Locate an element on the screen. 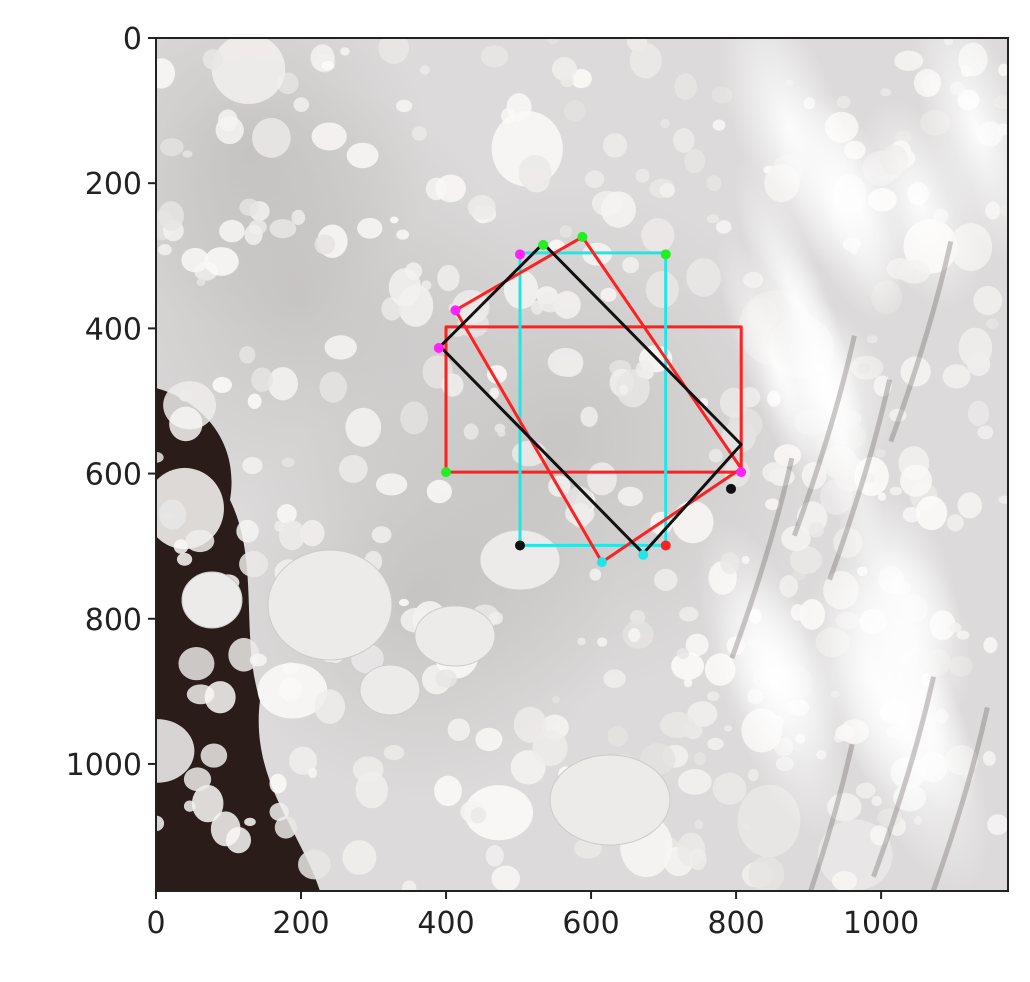 The image size is (1030, 982). y-tick-label: 400 is located at coordinates (113, 329).